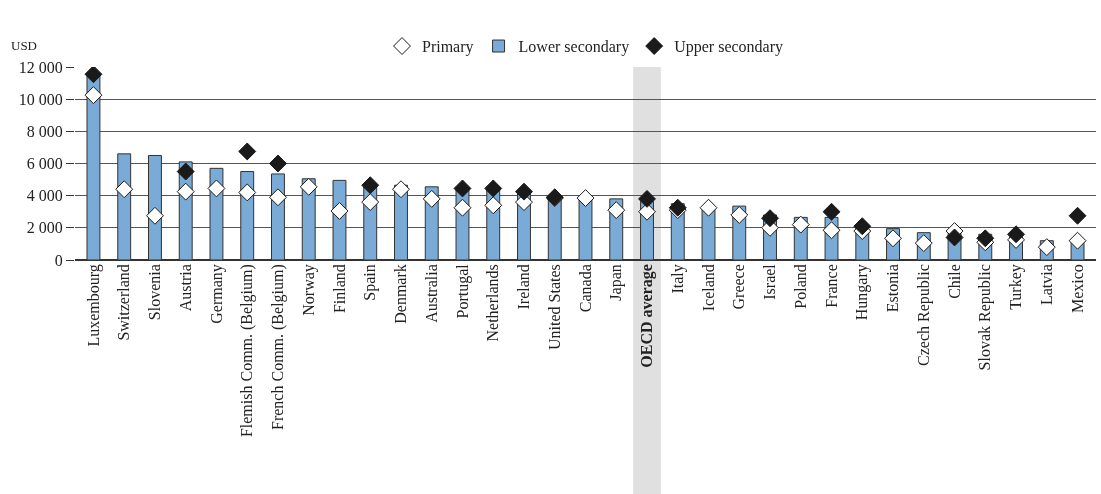 The image size is (1101, 494). Describe the element at coordinates (339, 289) in the screenshot. I see `x-tick-label: Finland` at that location.